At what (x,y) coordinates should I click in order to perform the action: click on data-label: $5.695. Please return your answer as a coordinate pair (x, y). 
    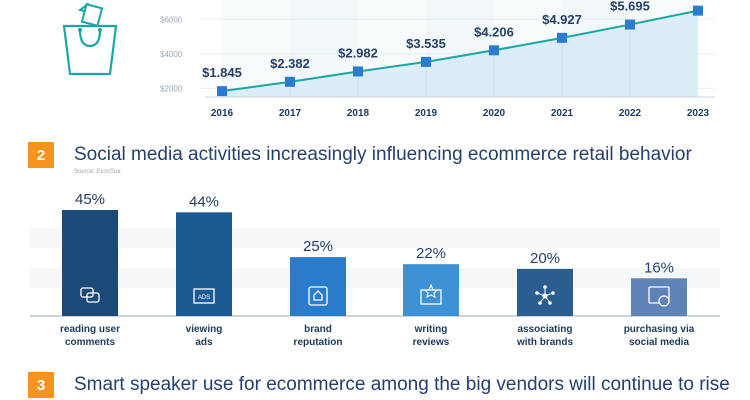
    Looking at the image, I should click on (630, 7).